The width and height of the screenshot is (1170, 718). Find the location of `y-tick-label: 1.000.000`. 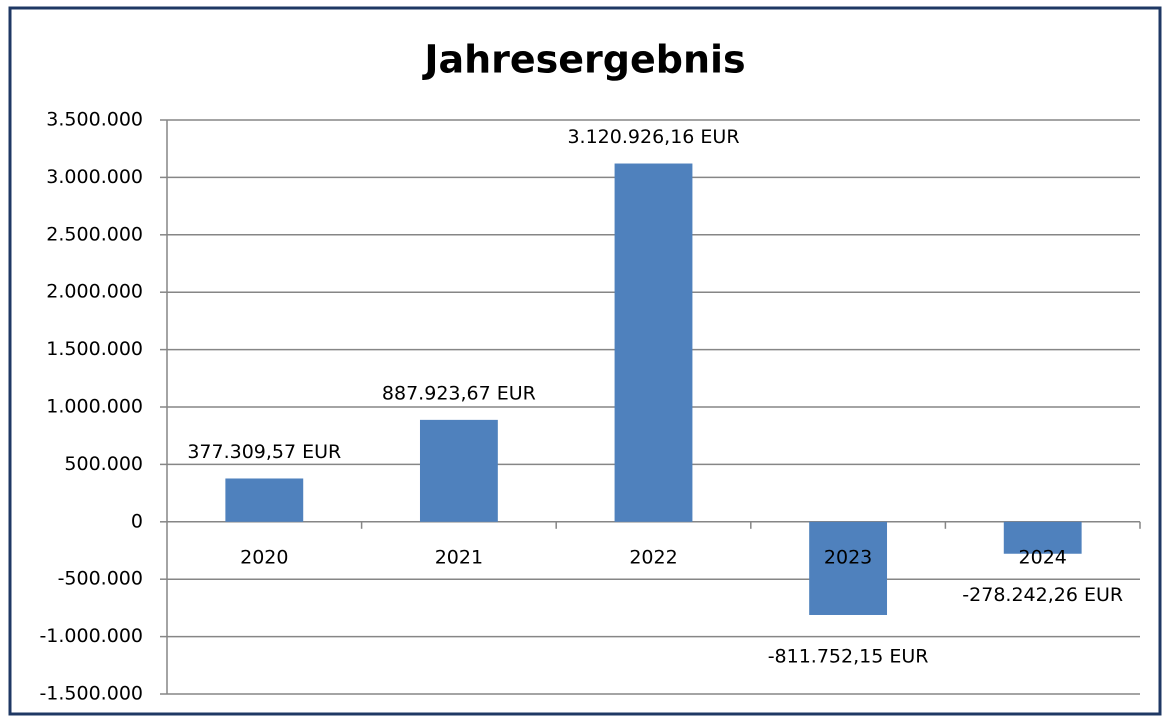

y-tick-label: 1.000.000 is located at coordinates (94, 407).